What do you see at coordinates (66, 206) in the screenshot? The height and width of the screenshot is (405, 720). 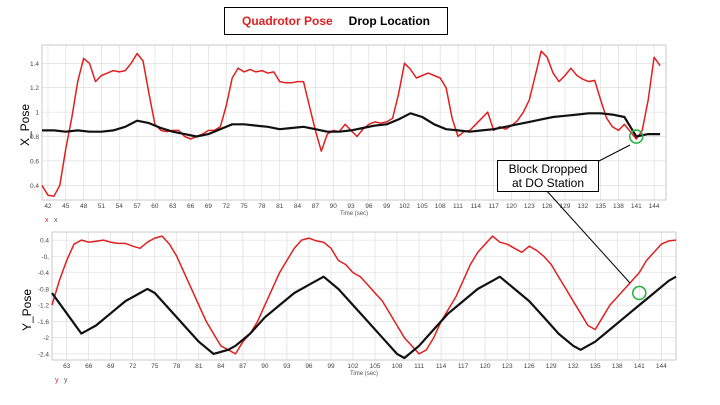 I see `x-tick-label: 45` at bounding box center [66, 206].